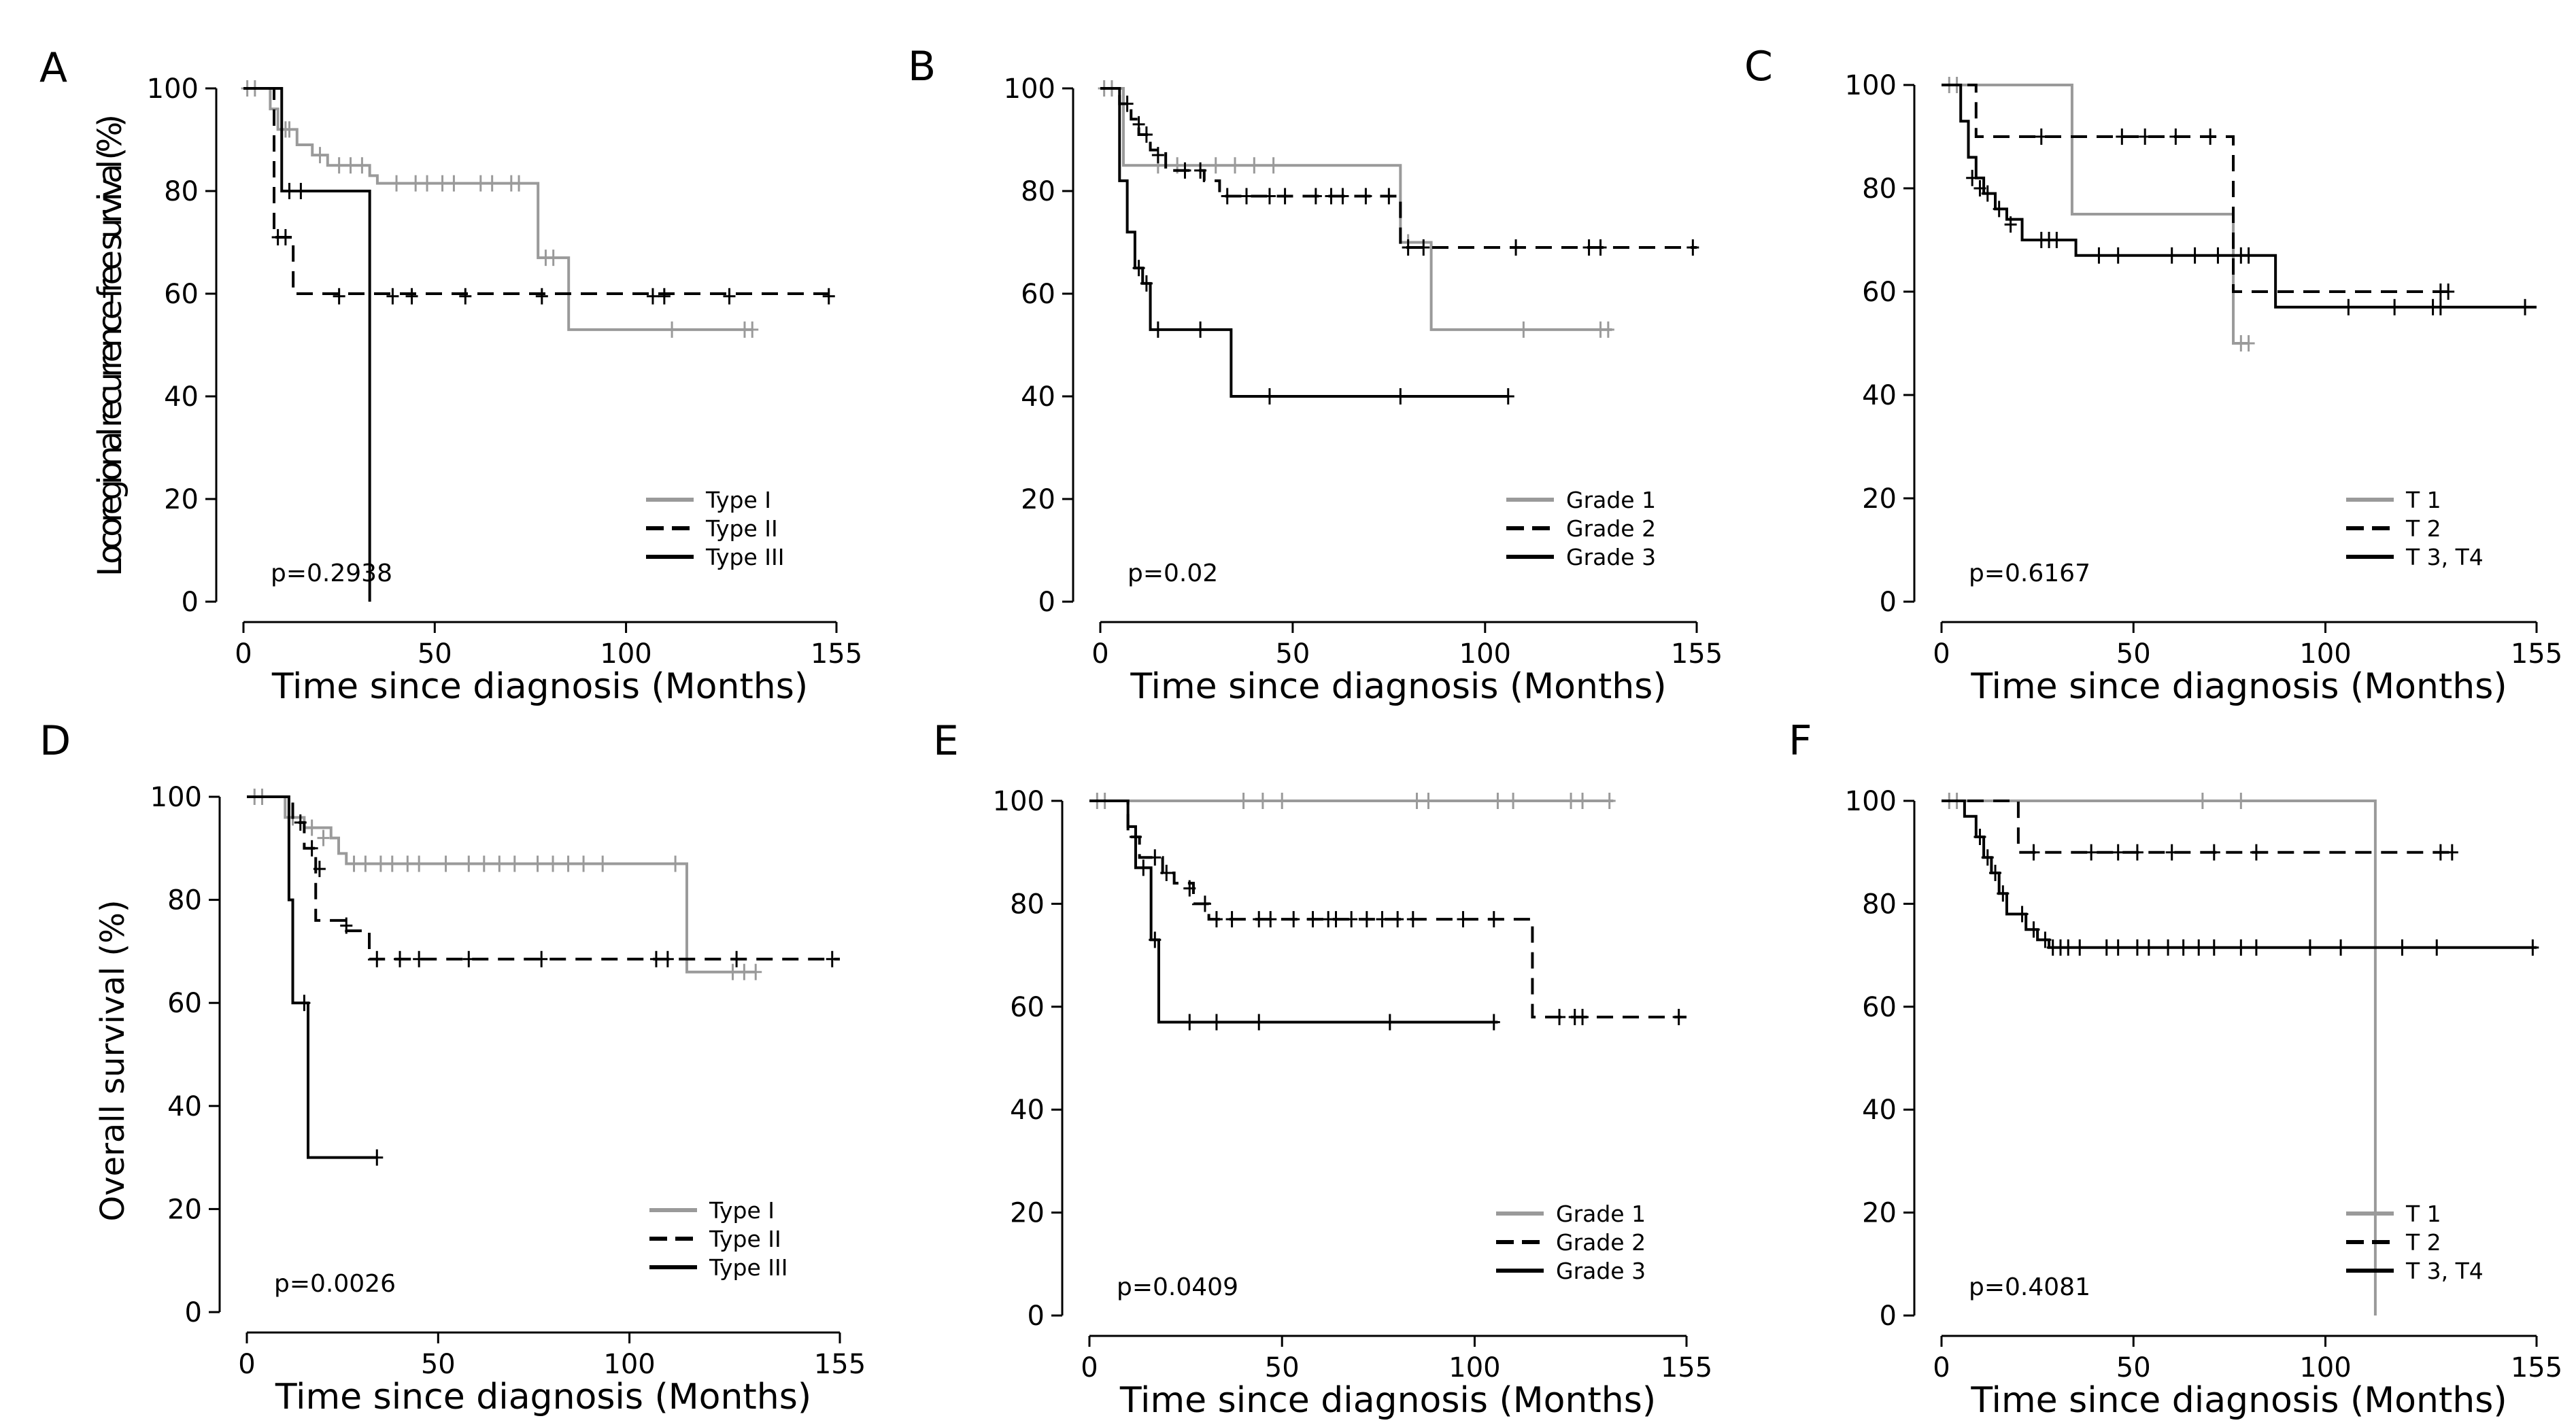 This screenshot has height=1427, width=2576. What do you see at coordinates (55, 741) in the screenshot?
I see `panel-letter: D` at bounding box center [55, 741].